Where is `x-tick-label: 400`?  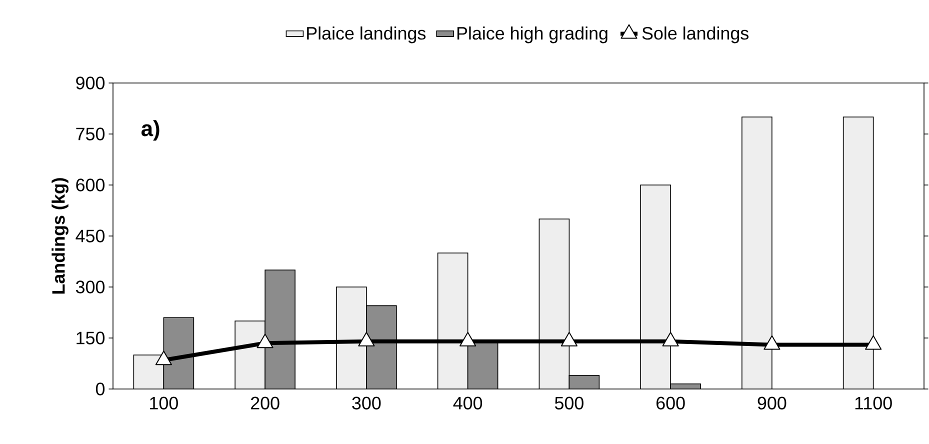
x-tick-label: 400 is located at coordinates (467, 403).